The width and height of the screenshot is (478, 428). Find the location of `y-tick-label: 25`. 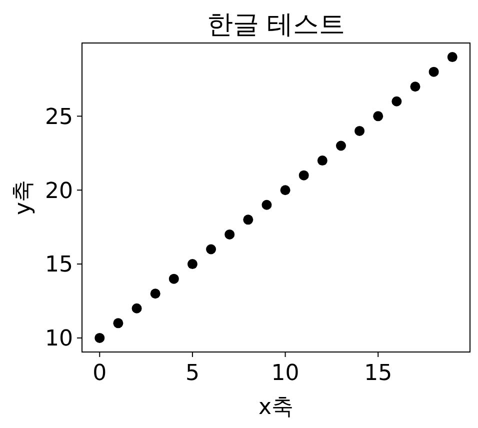

y-tick-label: 25 is located at coordinates (59, 117).